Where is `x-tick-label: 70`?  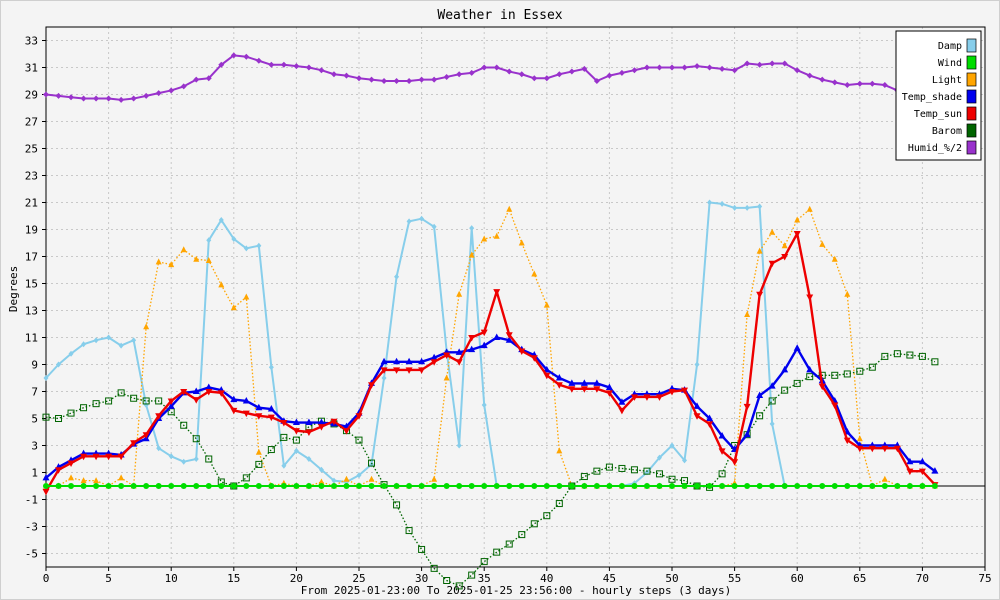 x-tick-label: 70 is located at coordinates (922, 578).